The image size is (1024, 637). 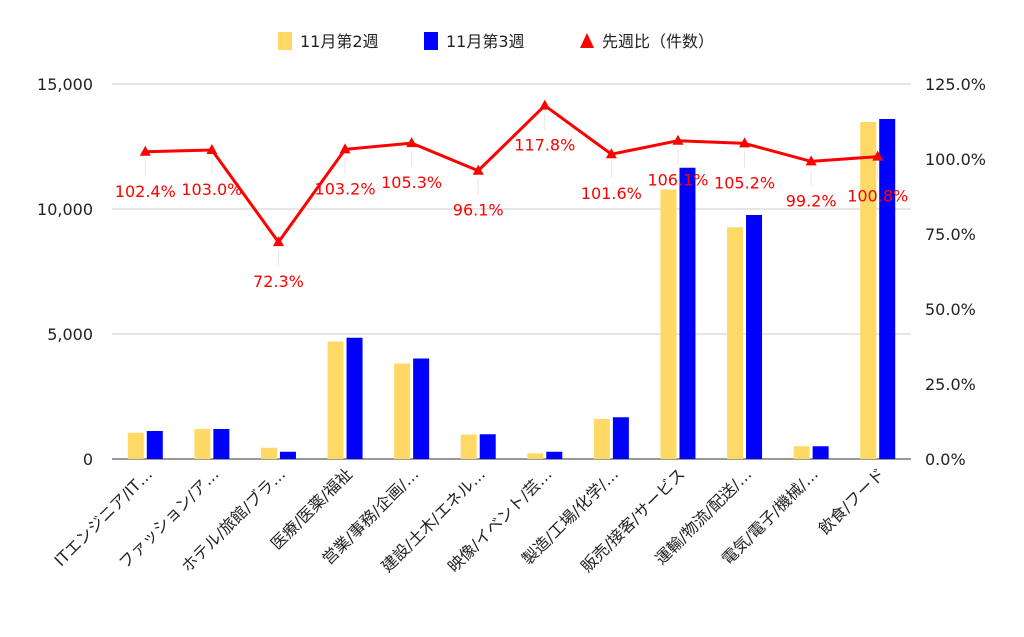 What do you see at coordinates (950, 234) in the screenshot?
I see `right-tick-label: 75.0%` at bounding box center [950, 234].